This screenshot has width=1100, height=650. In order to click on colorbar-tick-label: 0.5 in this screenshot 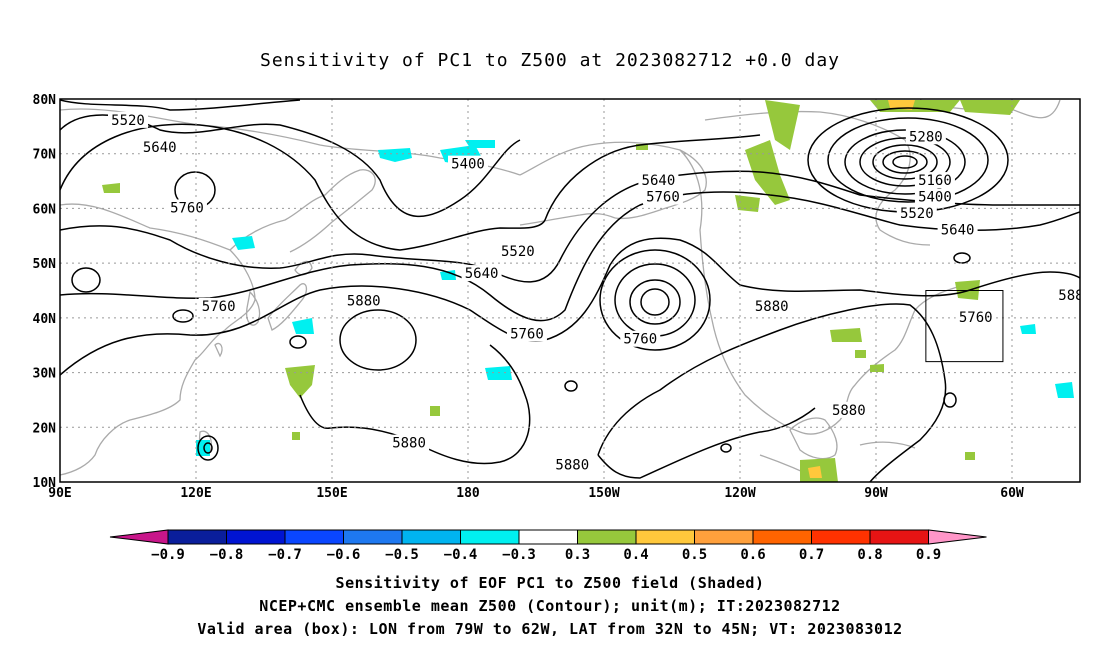, I will do `click(694, 555)`.